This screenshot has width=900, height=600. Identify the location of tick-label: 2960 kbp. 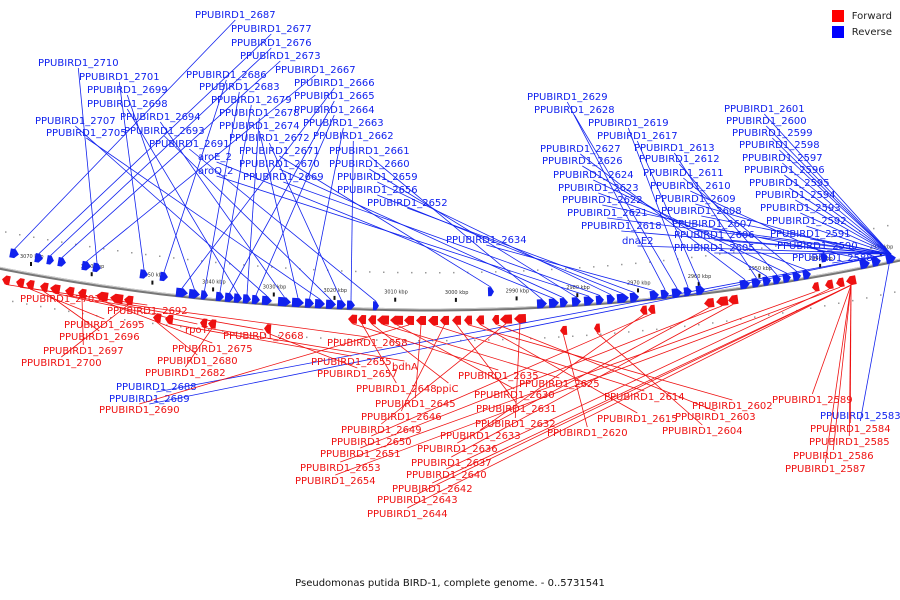
(700, 277).